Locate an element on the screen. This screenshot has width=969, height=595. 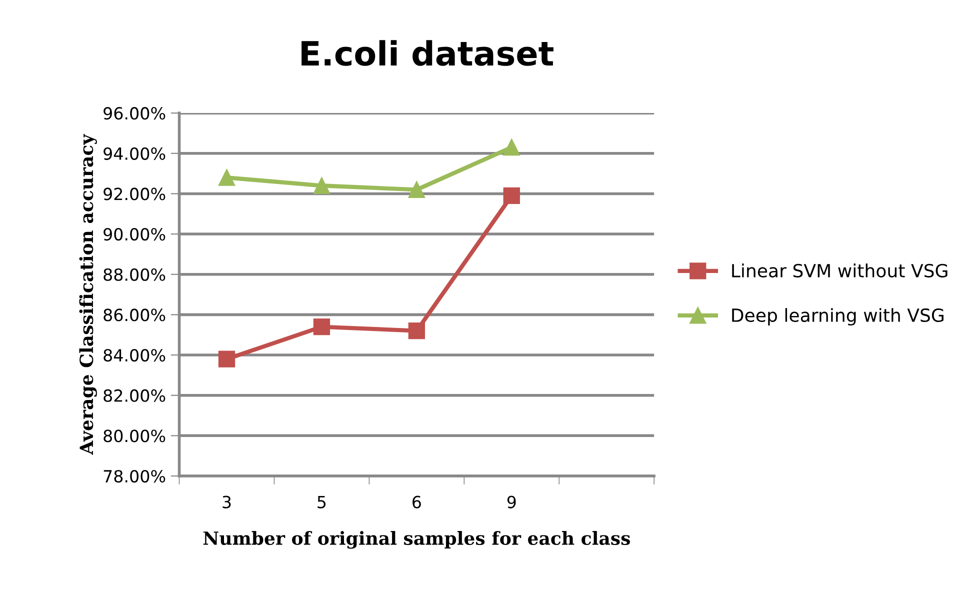
y-tick-label: 96.00% is located at coordinates (135, 113).